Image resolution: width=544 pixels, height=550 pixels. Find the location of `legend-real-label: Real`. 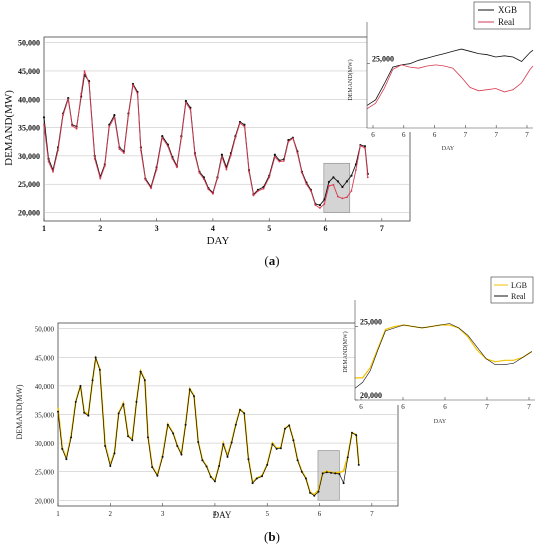

legend-real-label: Real is located at coordinates (506, 22).